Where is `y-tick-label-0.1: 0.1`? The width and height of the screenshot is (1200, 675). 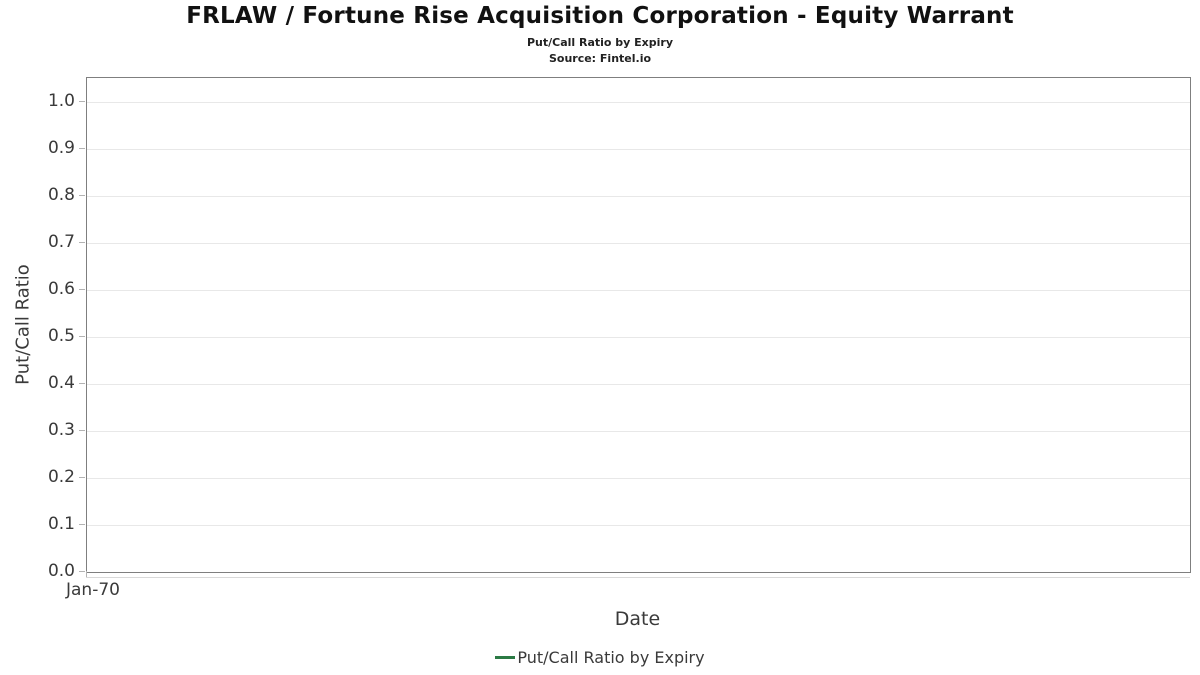
y-tick-label-0.1: 0.1 is located at coordinates (61, 524).